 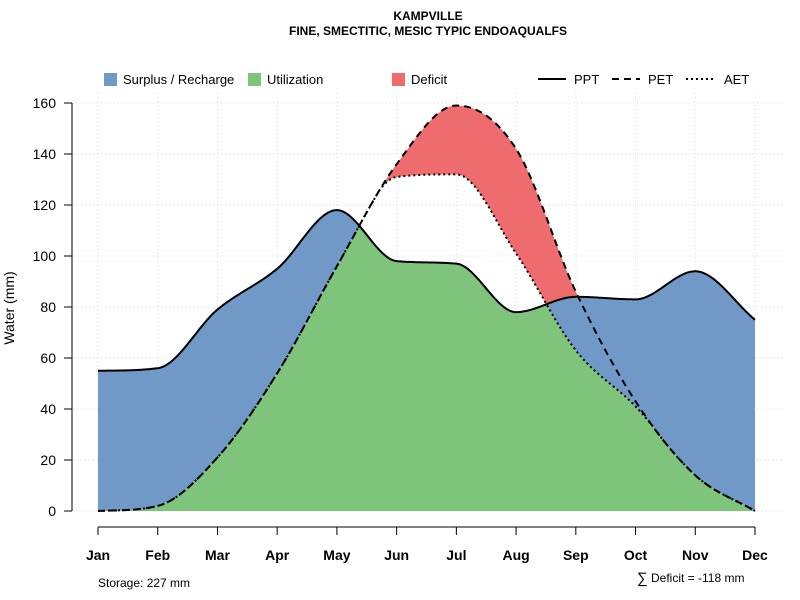 I want to click on x-tick-label-oct: Oct, so click(x=636, y=555).